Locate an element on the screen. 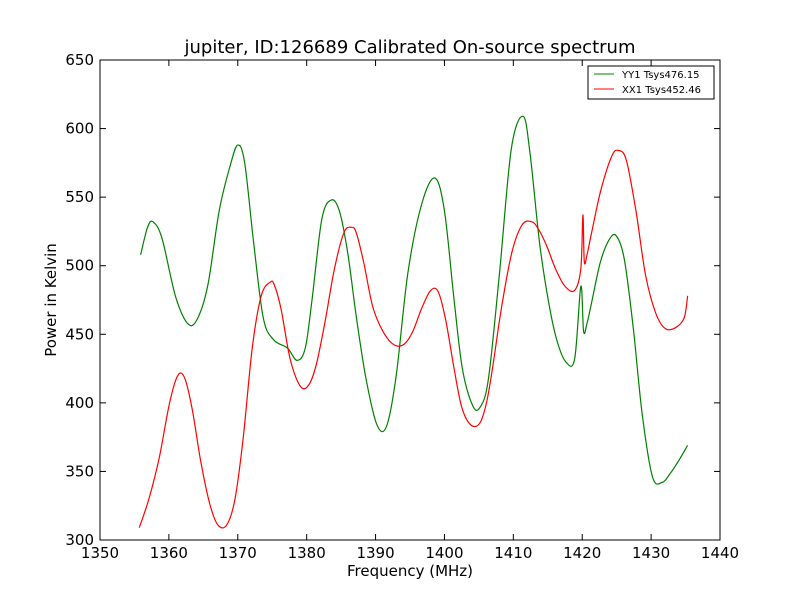 The width and height of the screenshot is (800, 600). x-axis-label: Frequency (MHz) is located at coordinates (410, 571).